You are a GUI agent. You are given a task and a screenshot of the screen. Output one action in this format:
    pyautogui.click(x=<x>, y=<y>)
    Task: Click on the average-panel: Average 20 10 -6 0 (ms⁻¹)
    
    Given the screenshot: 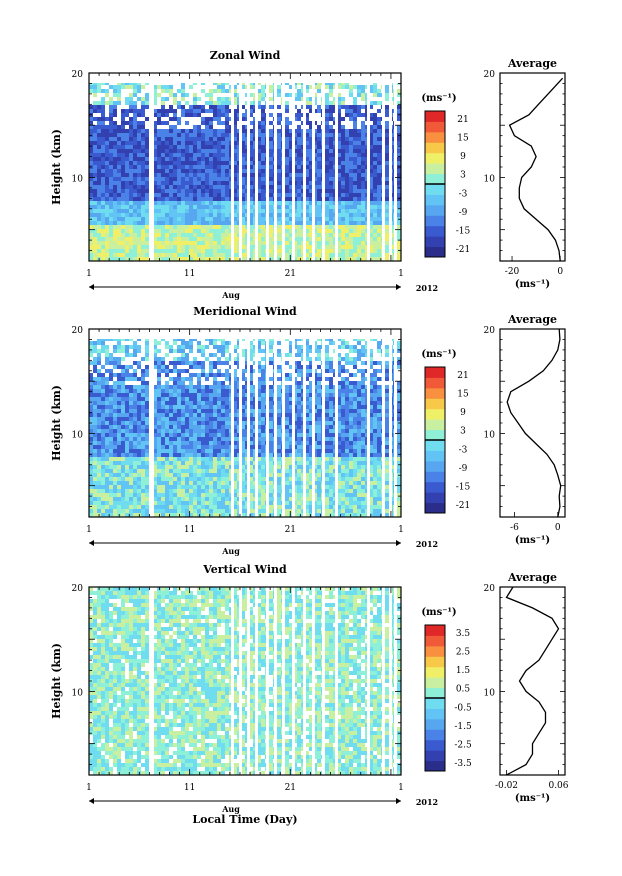 What is the action you would take?
    pyautogui.click(x=525, y=429)
    